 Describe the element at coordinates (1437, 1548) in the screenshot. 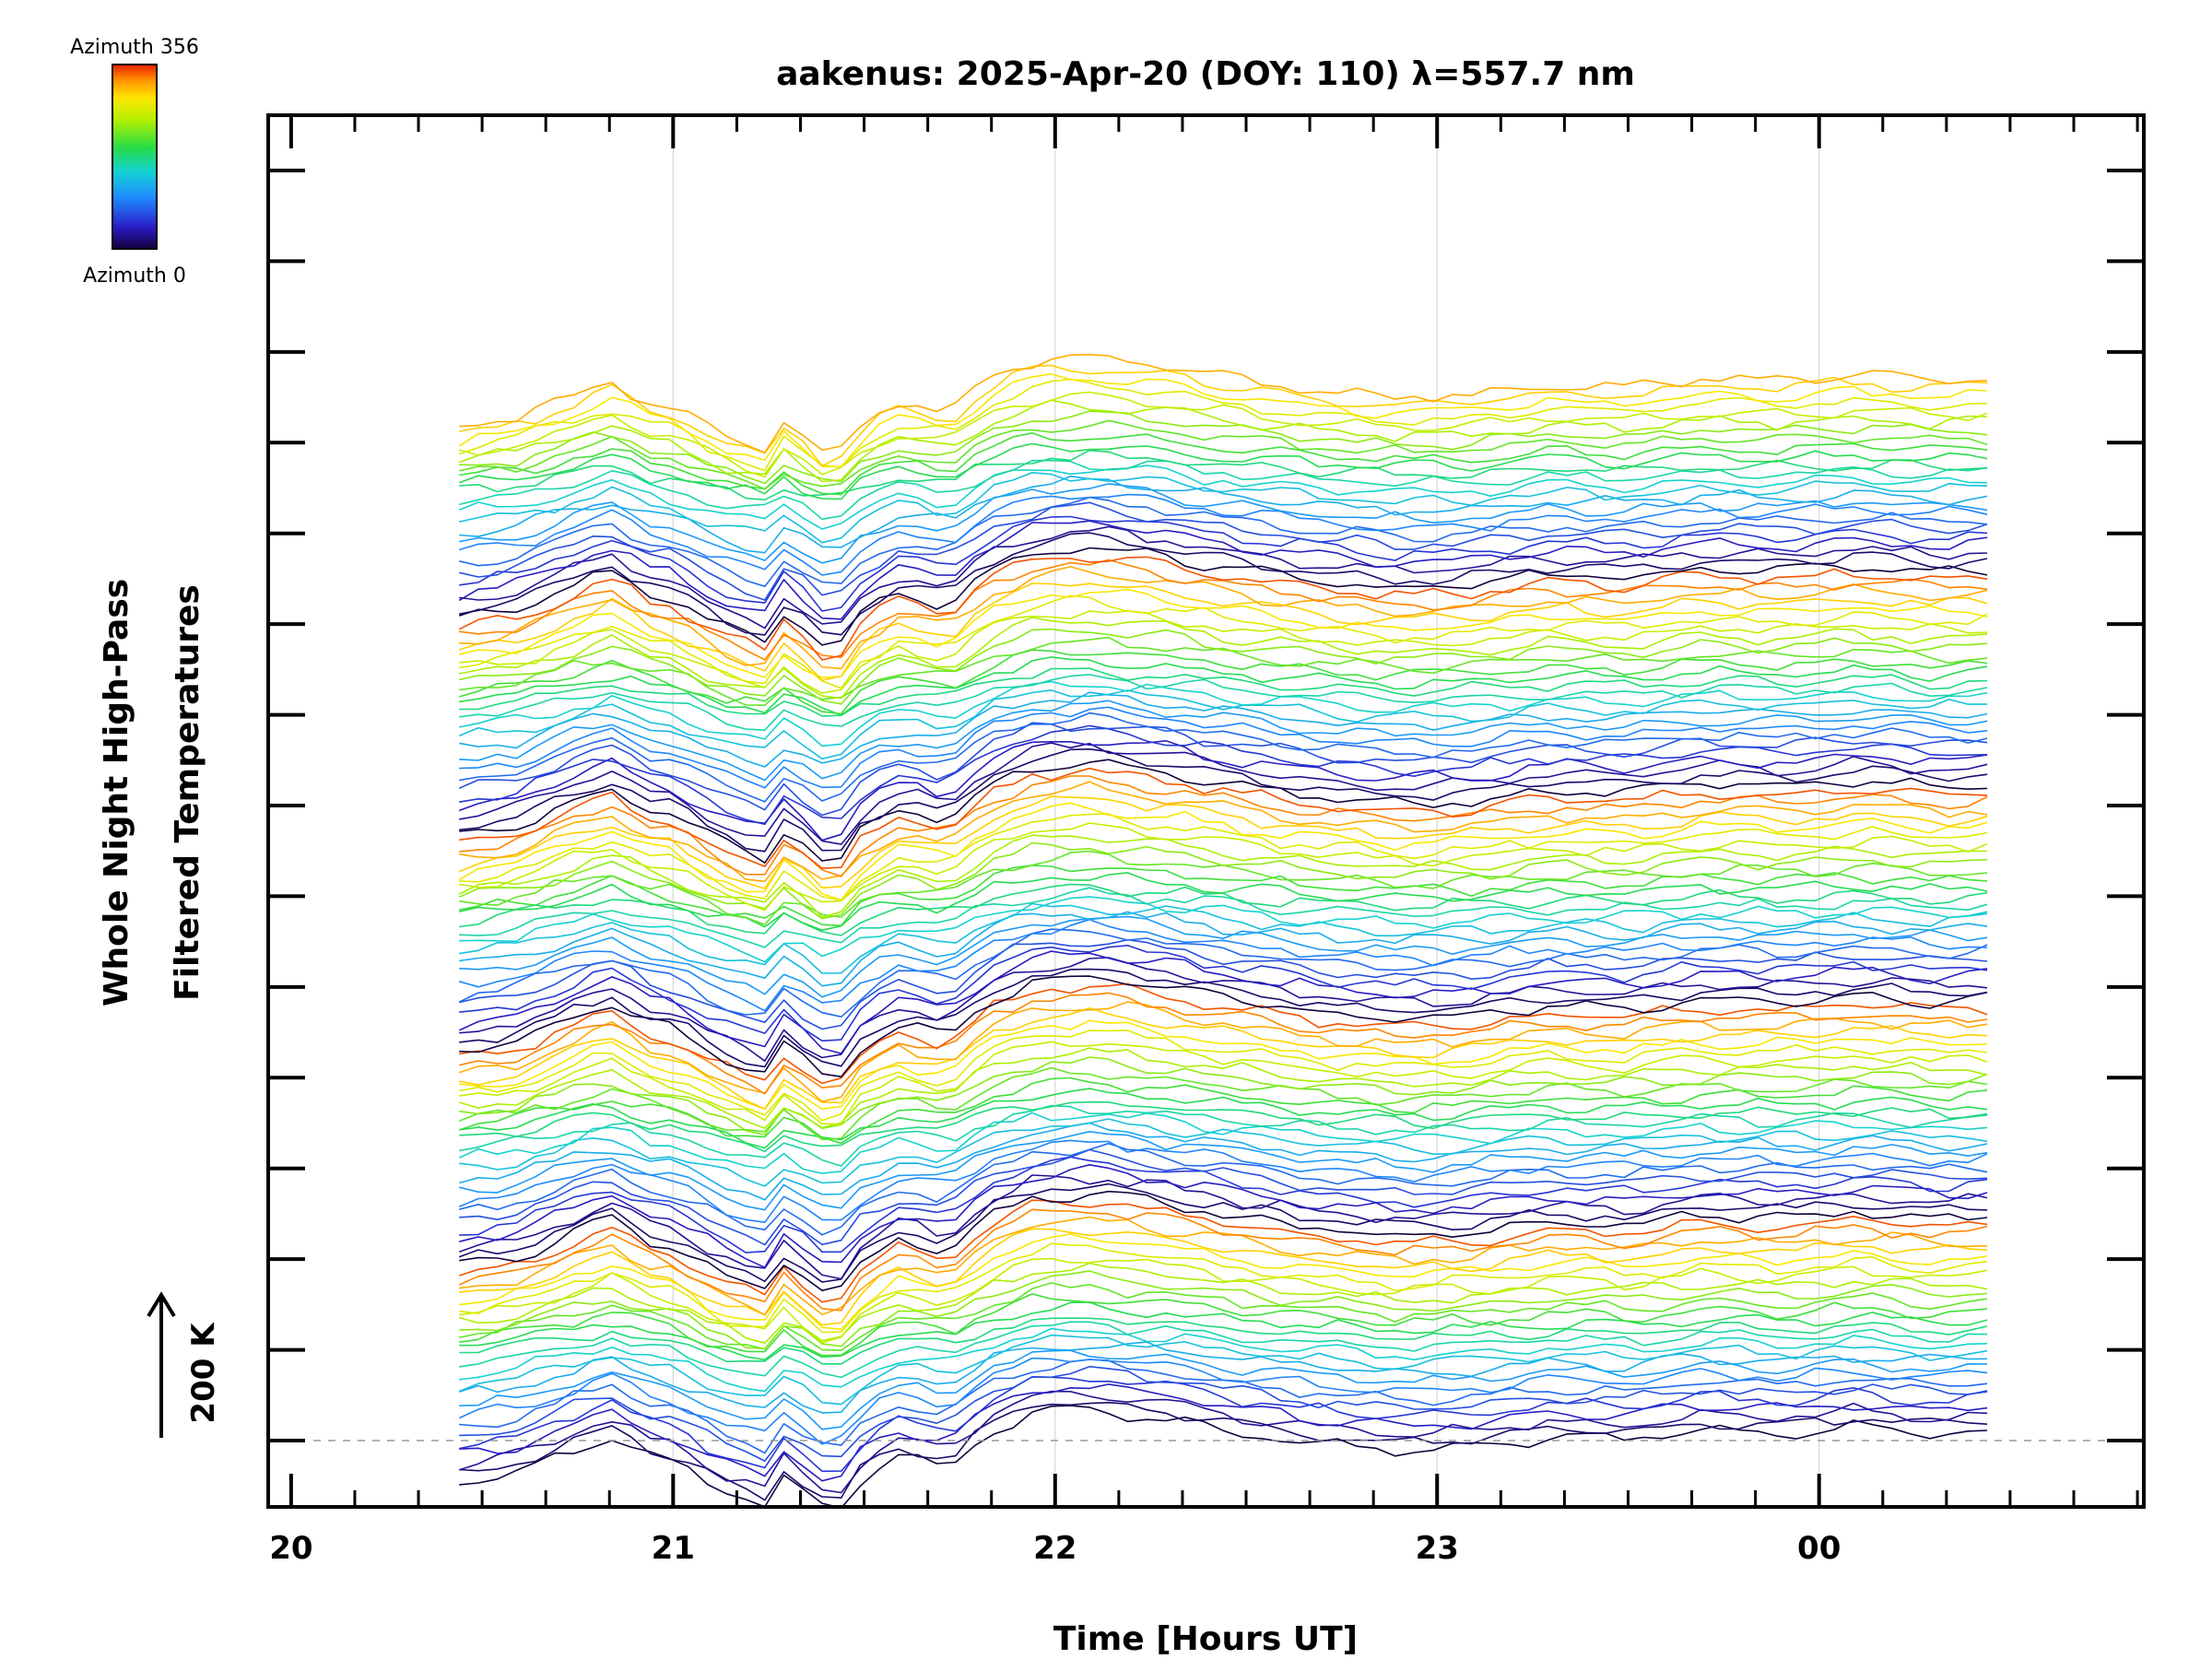

I see `x-tick-label: 23` at that location.